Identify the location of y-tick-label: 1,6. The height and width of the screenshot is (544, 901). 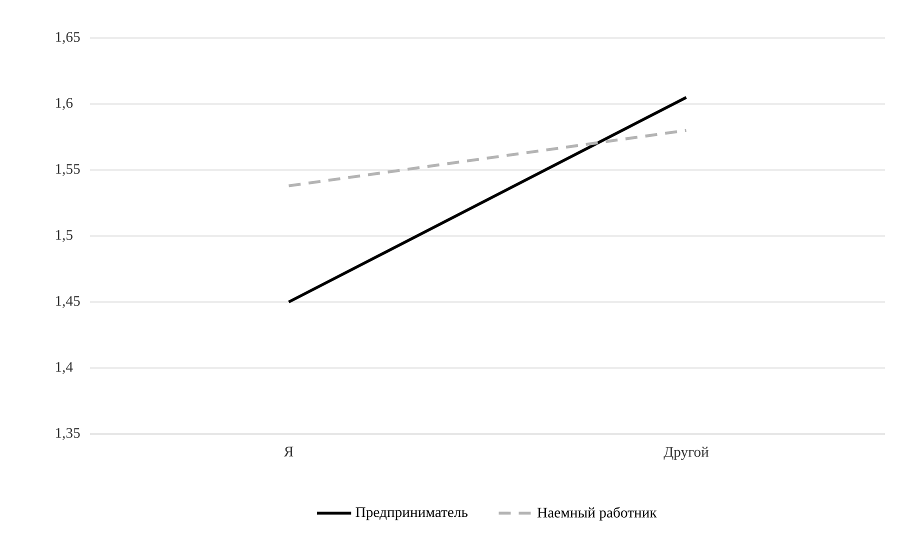
(64, 104).